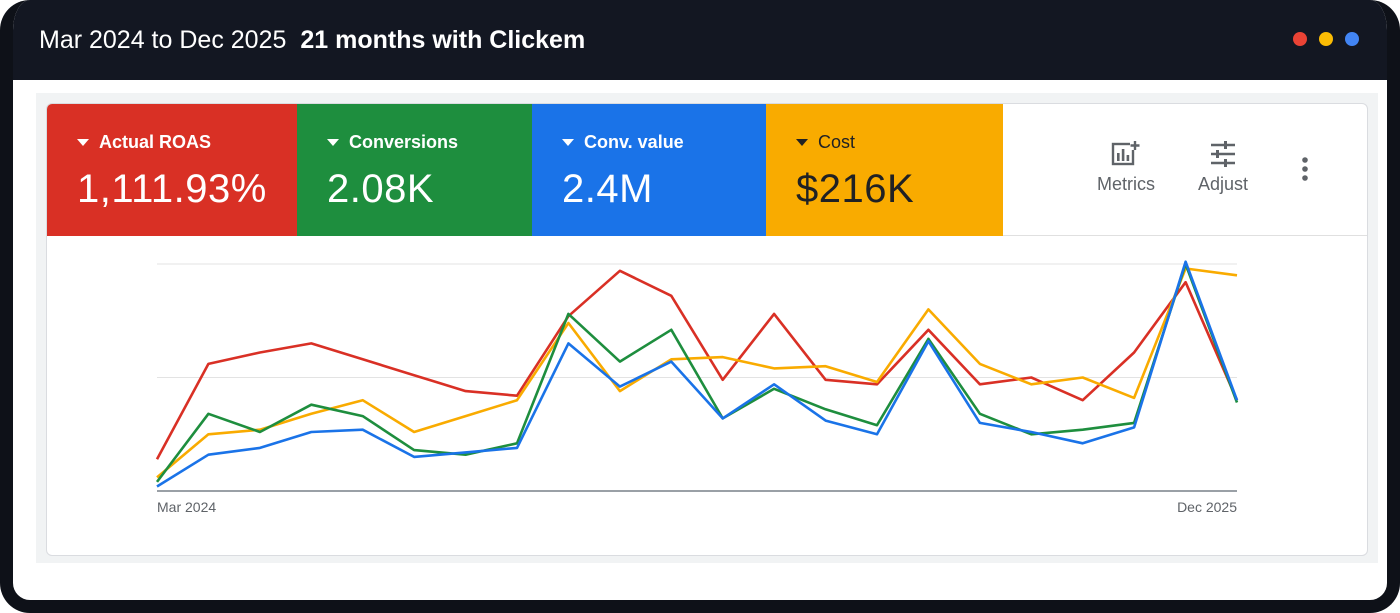 The width and height of the screenshot is (1400, 613). I want to click on window-dots, so click(1326, 39).